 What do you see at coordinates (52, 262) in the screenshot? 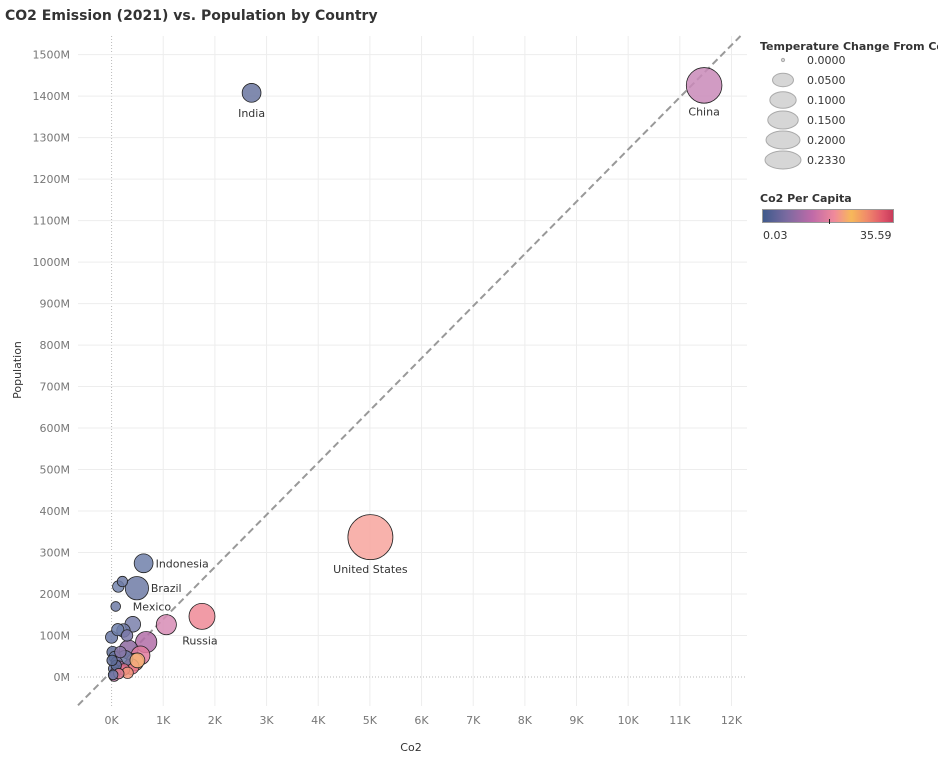
I see `y-tick-label: 1000M` at bounding box center [52, 262].